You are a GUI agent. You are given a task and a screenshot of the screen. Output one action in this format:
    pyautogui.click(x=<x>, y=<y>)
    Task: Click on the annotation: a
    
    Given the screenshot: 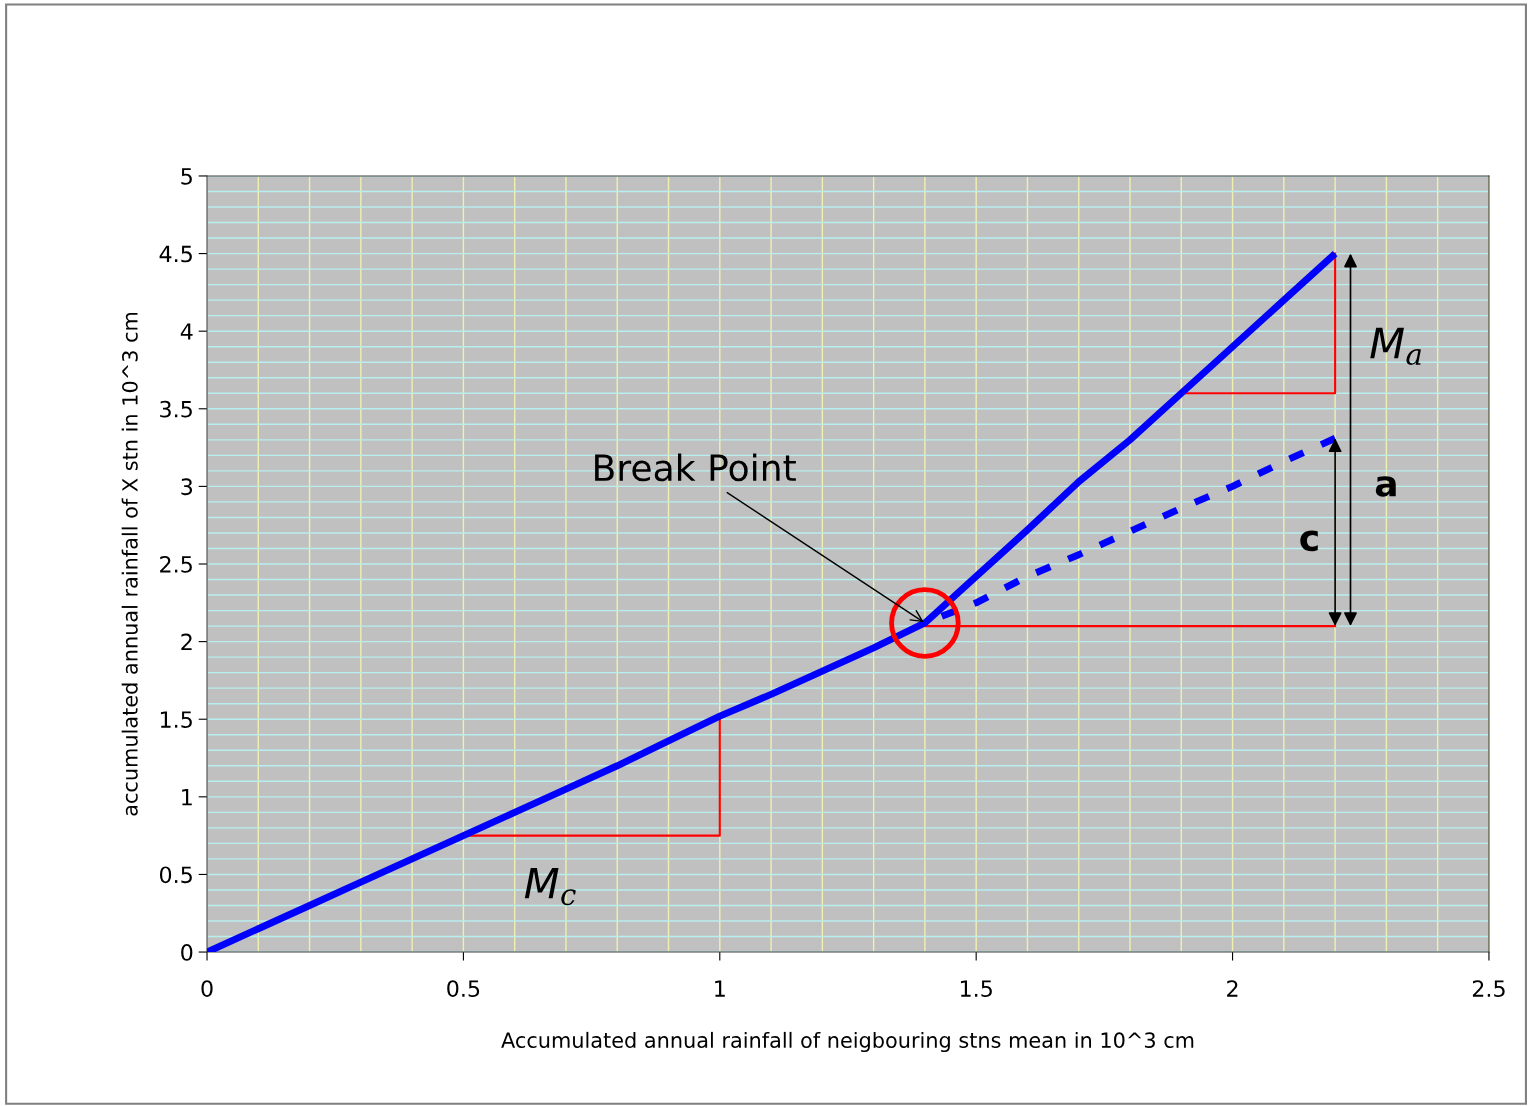 What is the action you would take?
    pyautogui.click(x=1385, y=486)
    